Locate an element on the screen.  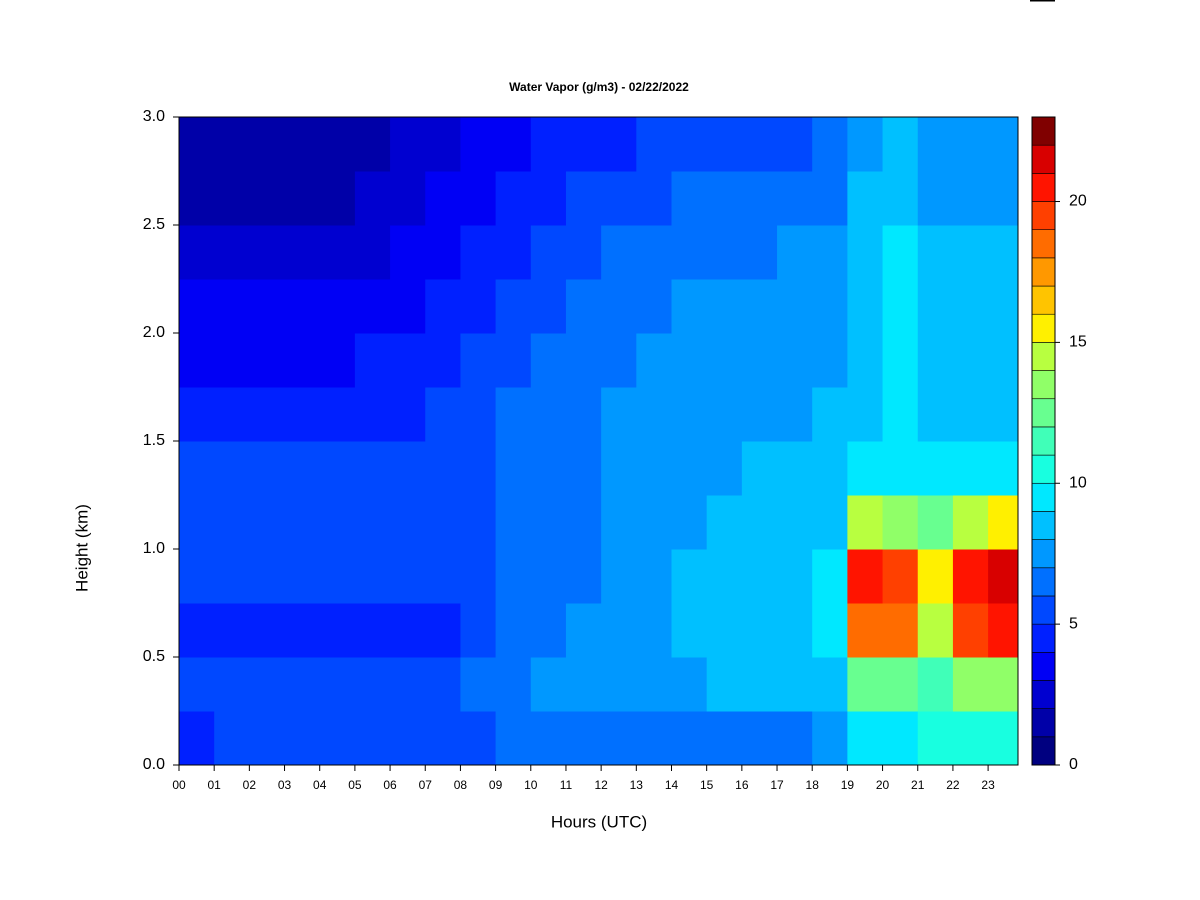
x-tick-label: 07 is located at coordinates (426, 785).